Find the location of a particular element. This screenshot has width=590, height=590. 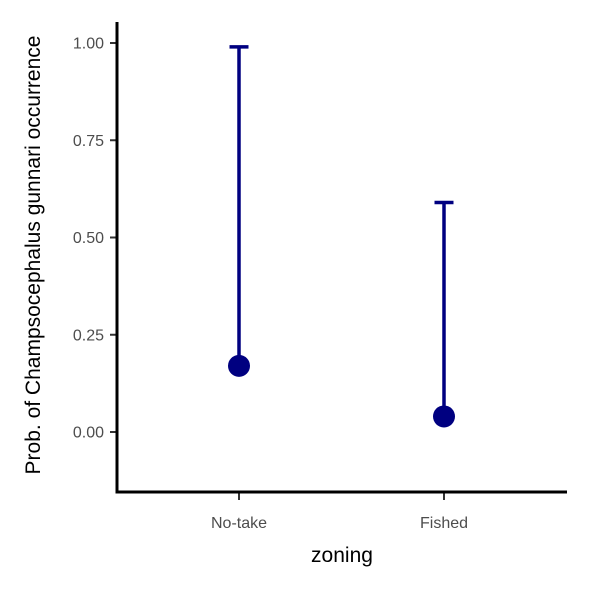

x-axis-ticks: No-take Fished is located at coordinates (339, 512).